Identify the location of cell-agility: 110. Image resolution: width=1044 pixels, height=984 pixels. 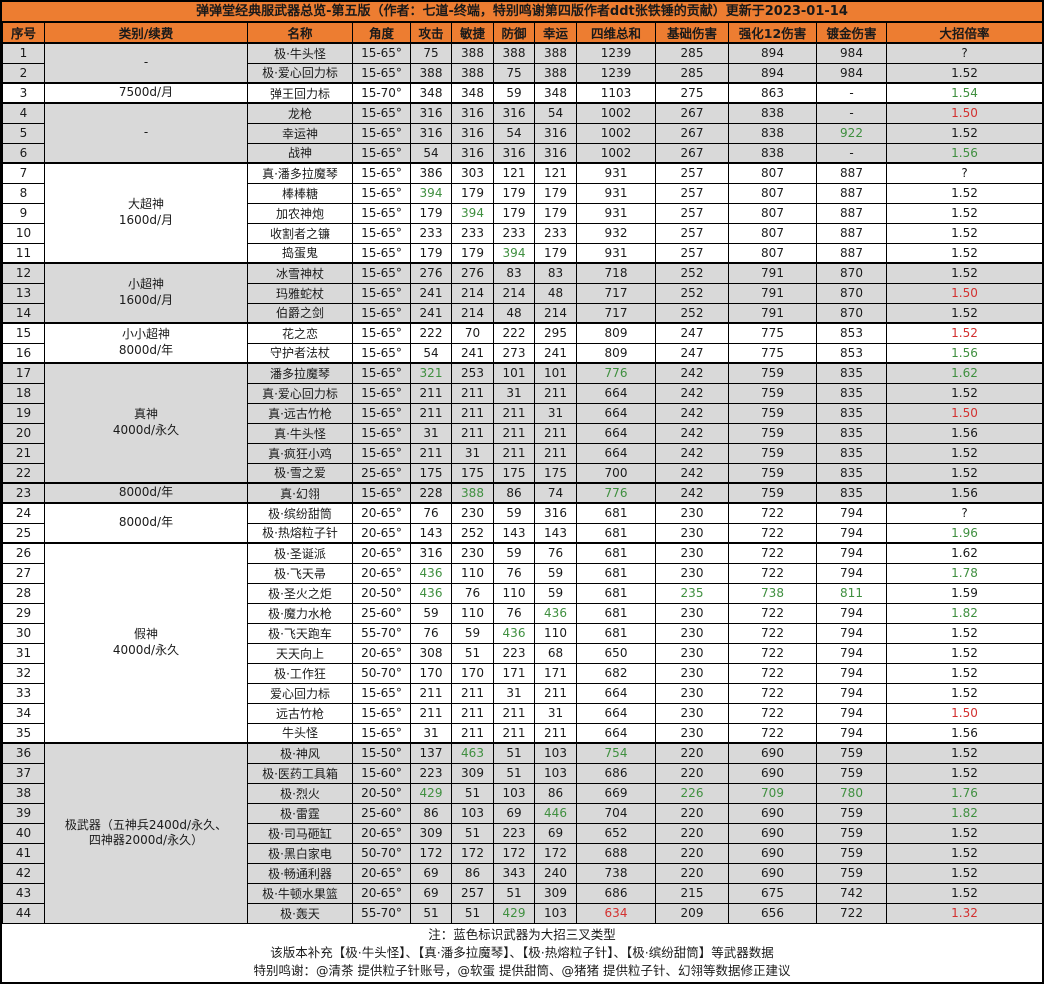
(472, 573).